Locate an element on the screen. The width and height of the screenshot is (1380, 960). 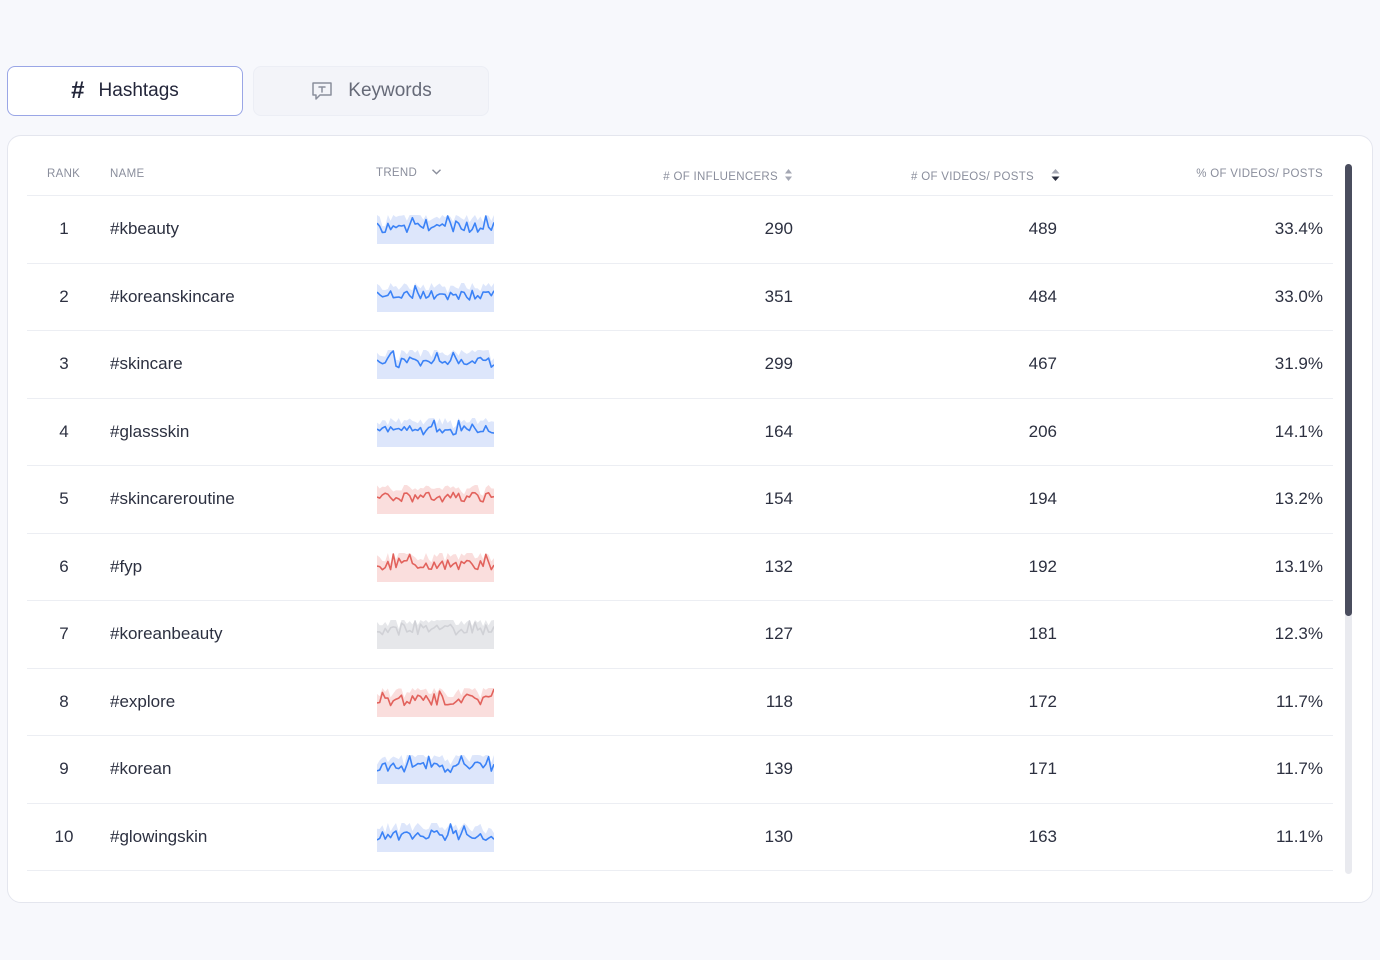
hashtag-name: #kbeauty is located at coordinates (144, 229).